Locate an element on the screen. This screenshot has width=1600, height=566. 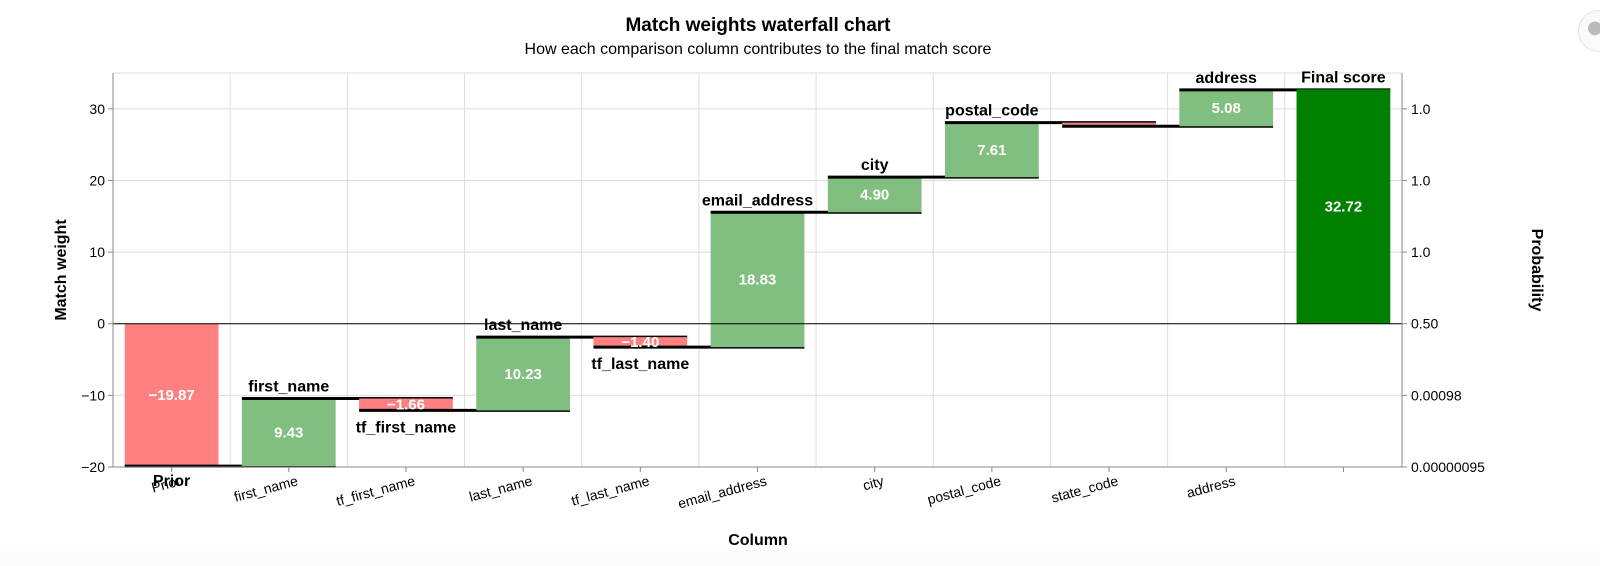
bar-value-label: −1.66 is located at coordinates (406, 404).